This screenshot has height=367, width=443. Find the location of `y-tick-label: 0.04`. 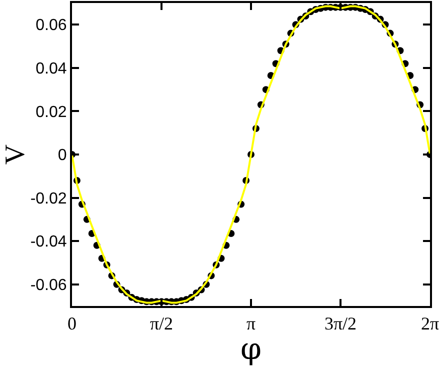

y-tick-label: 0.04 is located at coordinates (51, 69).